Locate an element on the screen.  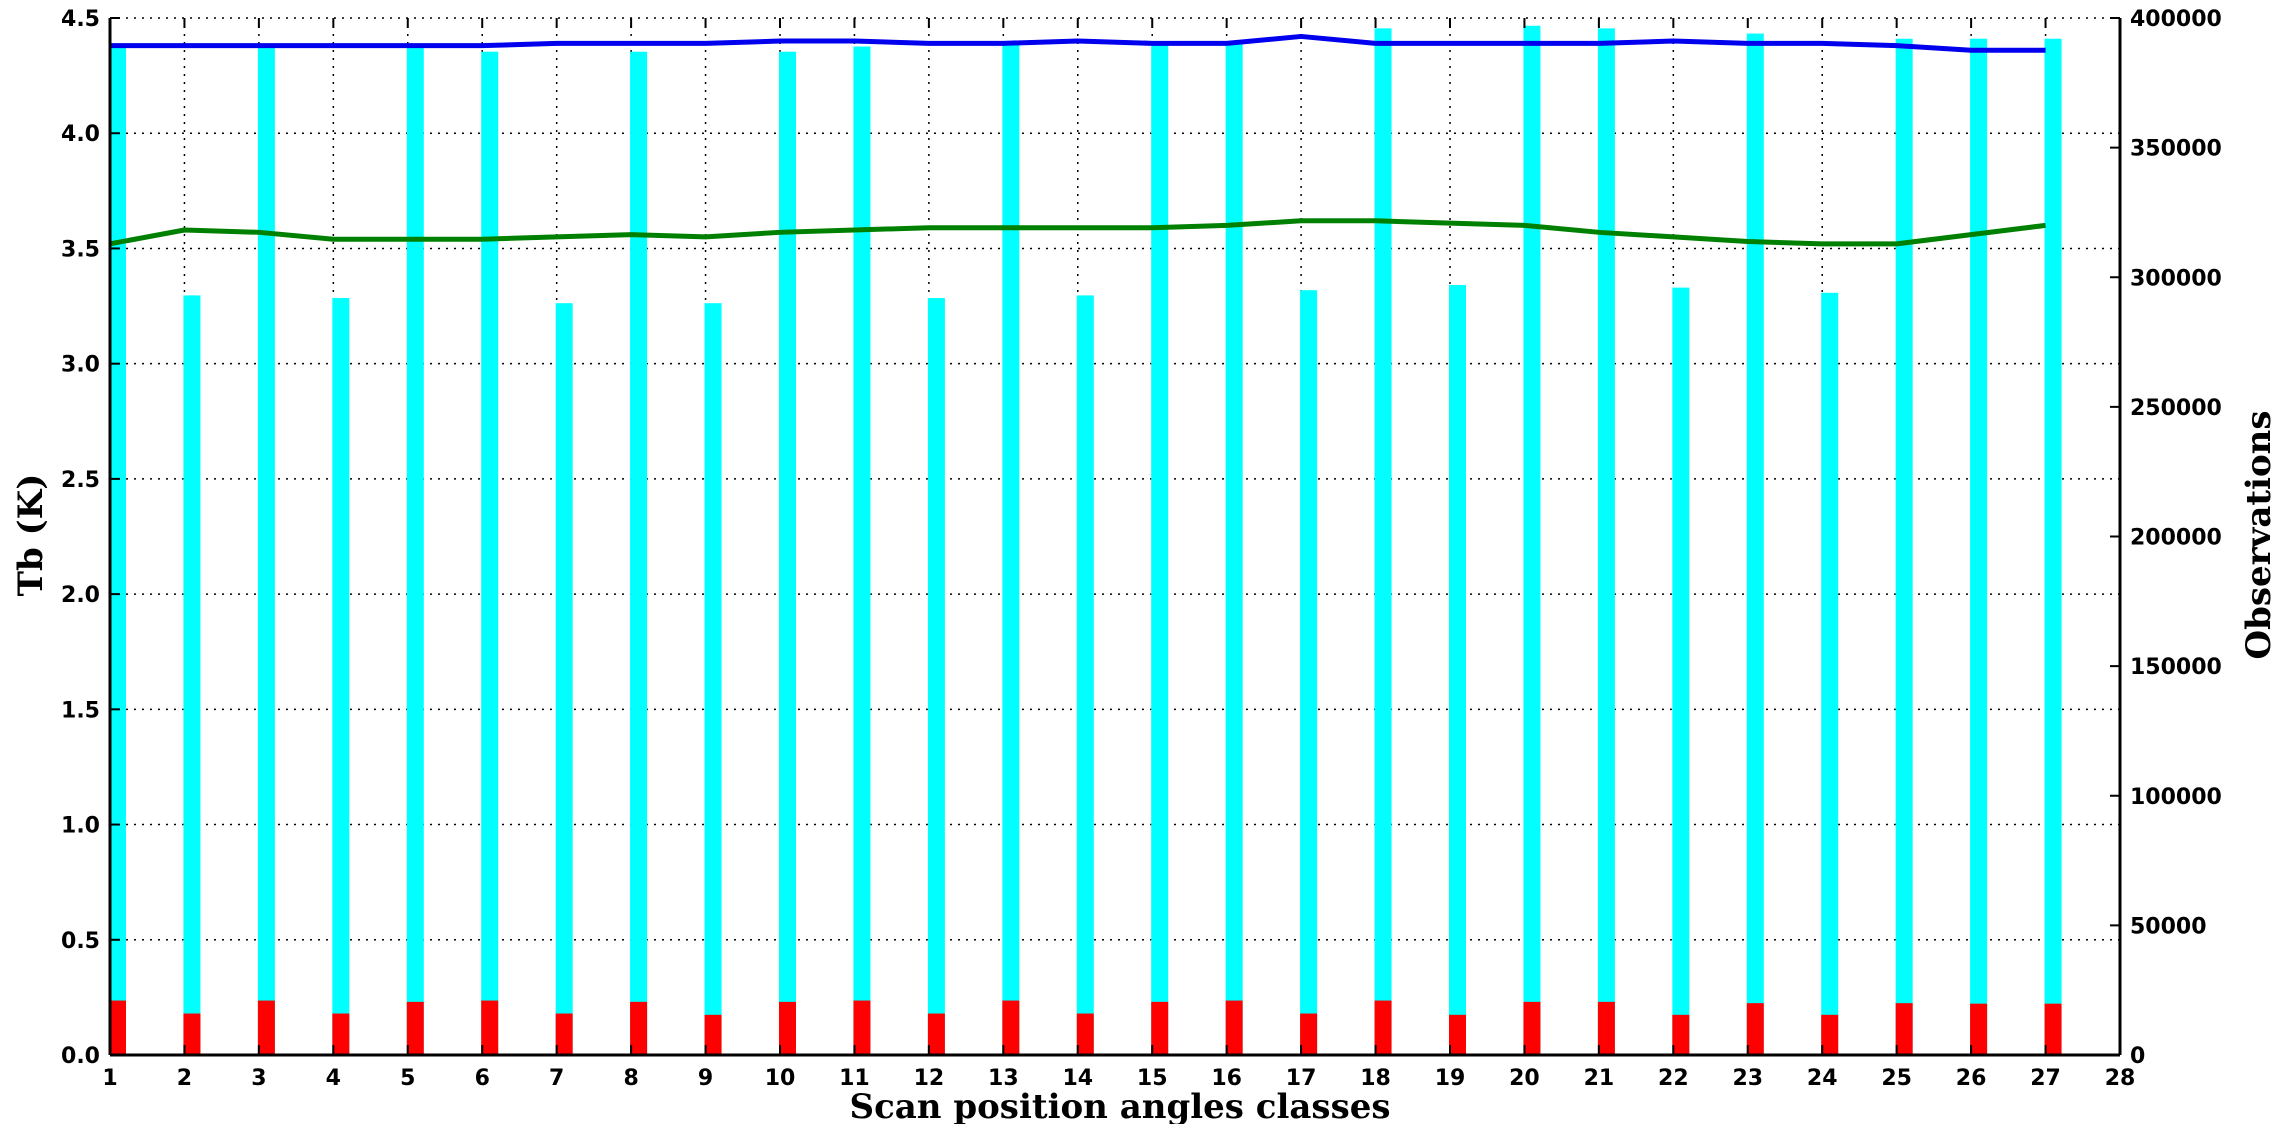
x-tick-label: 28 is located at coordinates (2120, 1078).